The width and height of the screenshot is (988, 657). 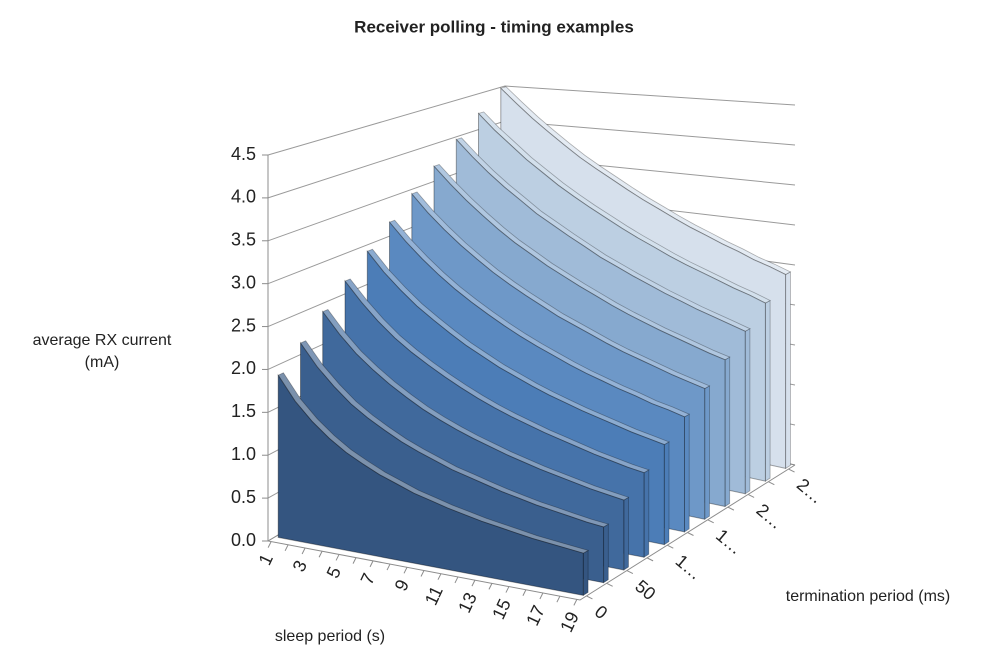 I want to click on y-tick-label: 4.0, so click(x=243, y=197).